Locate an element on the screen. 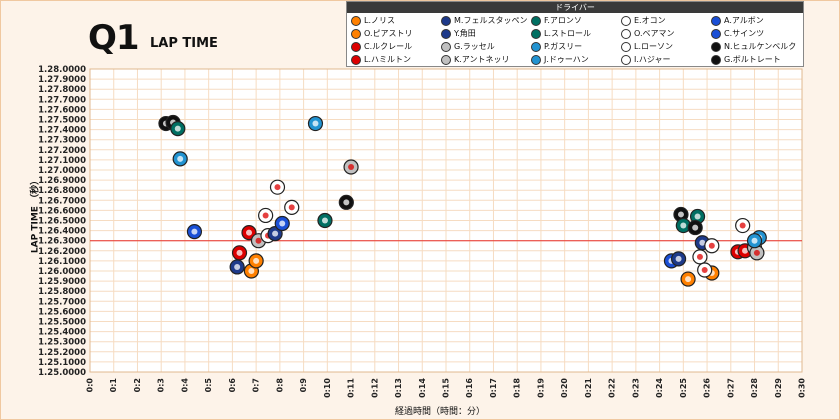 This screenshot has width=840, height=420. y-tick-label: 1.25.5000 is located at coordinates (62, 323).